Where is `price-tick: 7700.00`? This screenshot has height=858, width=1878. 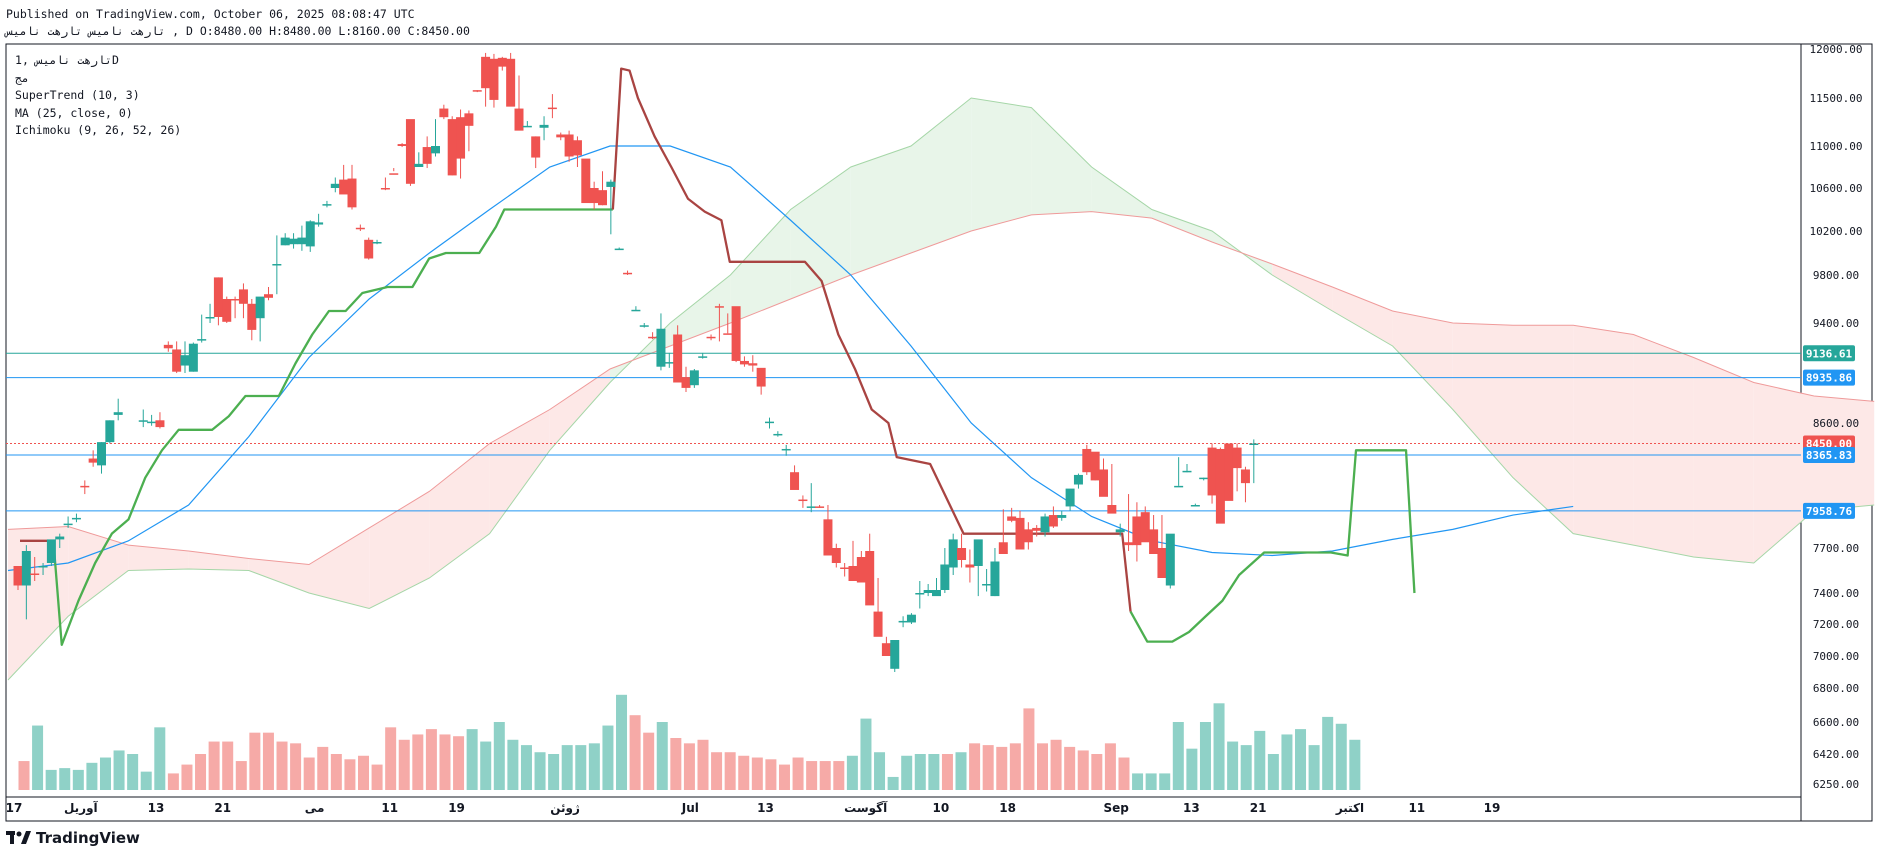
price-tick: 7700.00 is located at coordinates (1836, 548).